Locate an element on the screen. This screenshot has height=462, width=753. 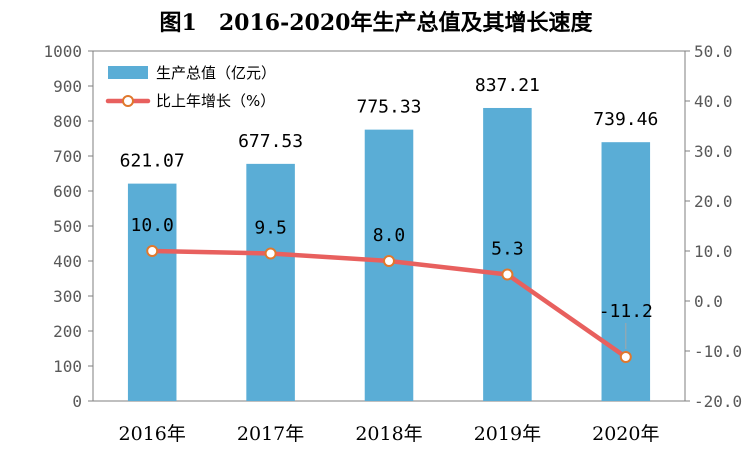
line-value-label: -11.2 is located at coordinates (626, 311).